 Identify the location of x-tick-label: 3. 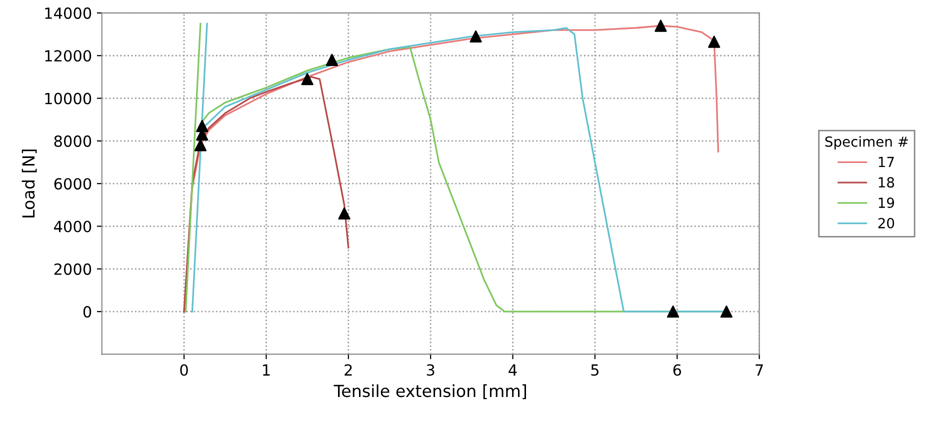
(430, 370).